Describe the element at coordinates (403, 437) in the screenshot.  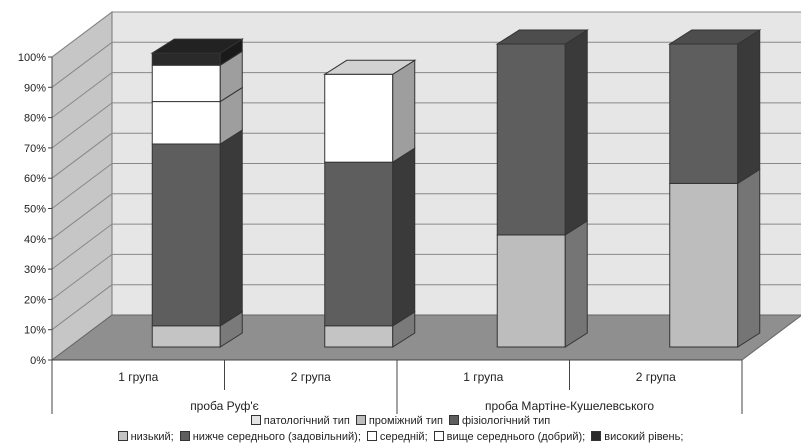
I see `legend-label: середній;` at that location.